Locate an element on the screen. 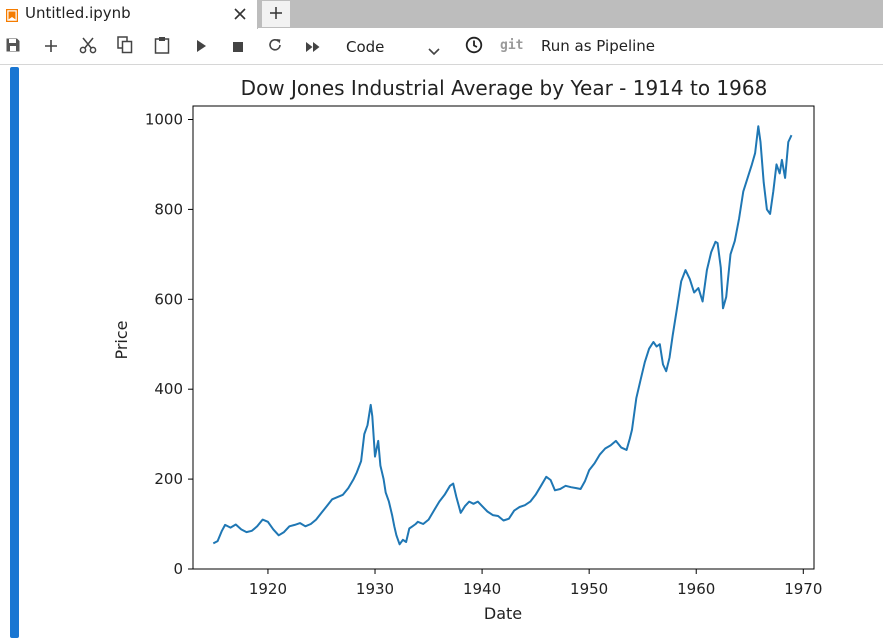 This screenshot has width=883, height=640. clipboard-icon is located at coordinates (162, 47).